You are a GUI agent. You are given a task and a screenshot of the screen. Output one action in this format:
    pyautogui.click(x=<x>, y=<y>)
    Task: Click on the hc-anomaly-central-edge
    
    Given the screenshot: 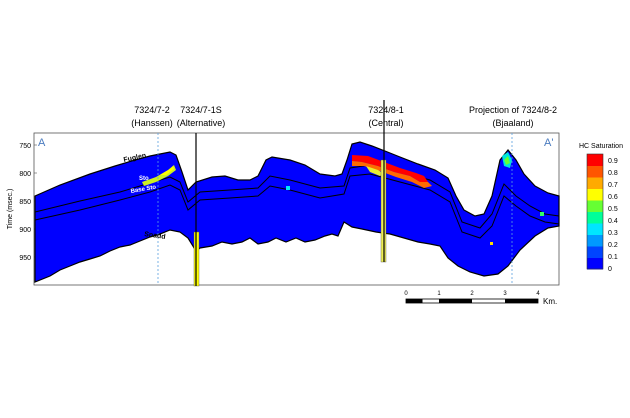 What is the action you would take?
    pyautogui.click(x=392, y=174)
    